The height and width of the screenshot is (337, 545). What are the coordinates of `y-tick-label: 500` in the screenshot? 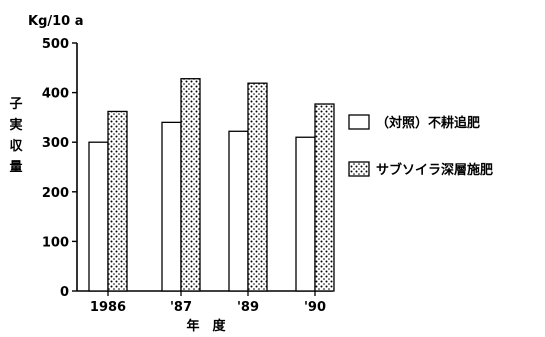 It's located at (55, 44).